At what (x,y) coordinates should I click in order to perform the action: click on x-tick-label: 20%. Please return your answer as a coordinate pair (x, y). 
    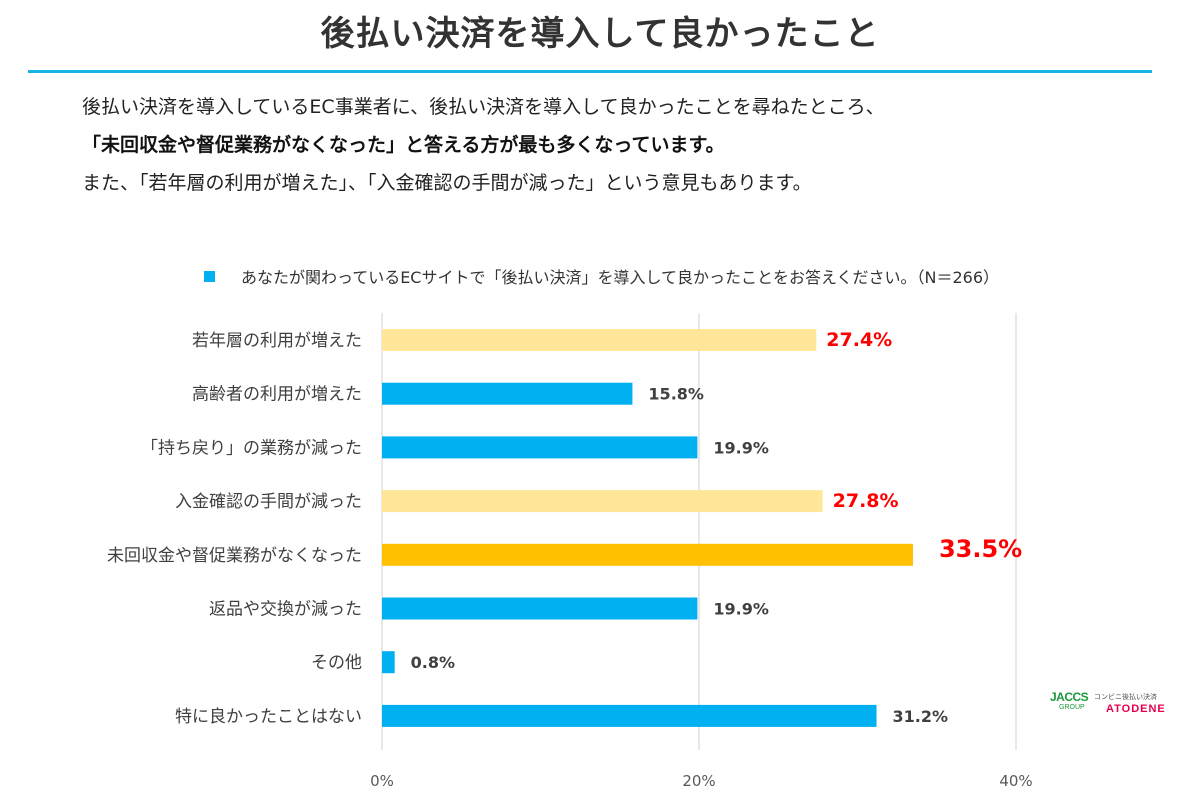
    Looking at the image, I should click on (698, 781).